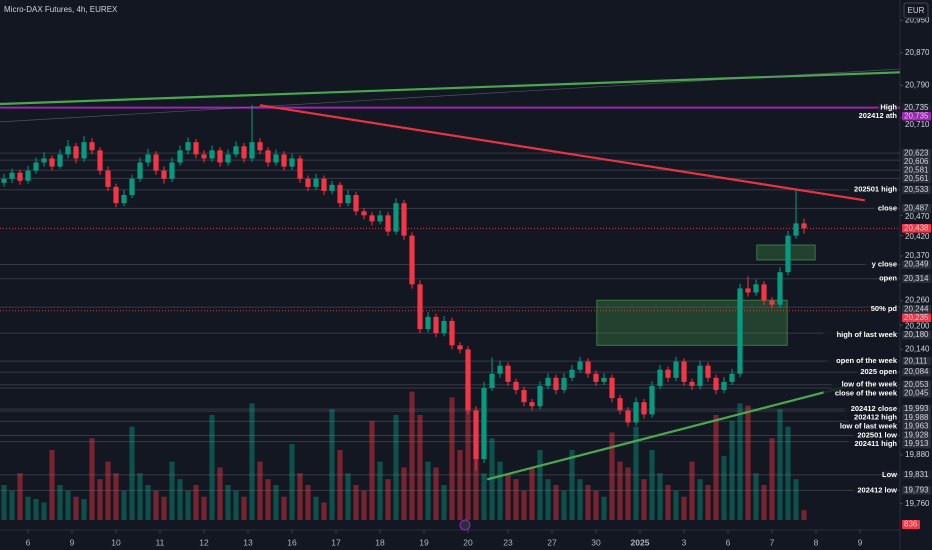  I want to click on level-value: 20,045, so click(916, 392).